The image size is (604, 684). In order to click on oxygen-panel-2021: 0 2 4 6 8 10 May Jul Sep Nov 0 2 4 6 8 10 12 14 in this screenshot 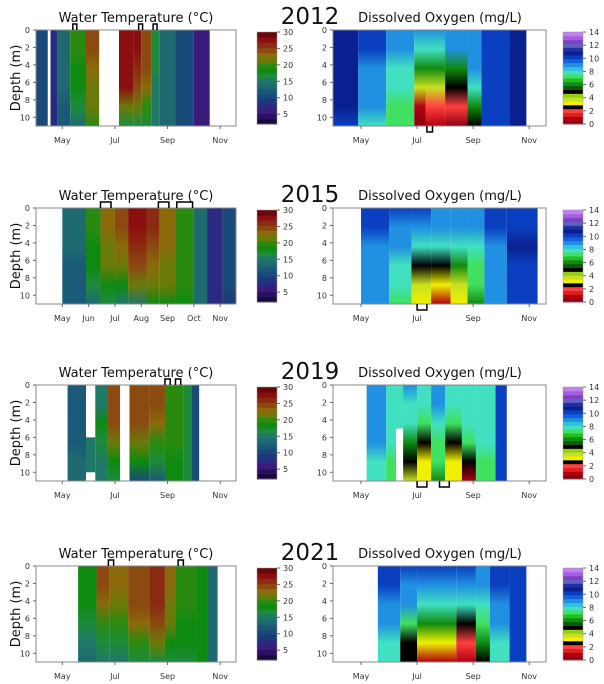, I will do `click(458, 621)`.